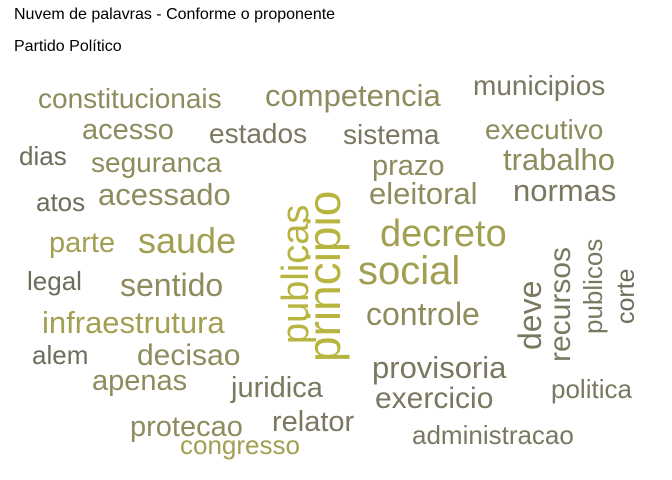  Describe the element at coordinates (60, 355) in the screenshot. I see `word-alem: alem` at that location.